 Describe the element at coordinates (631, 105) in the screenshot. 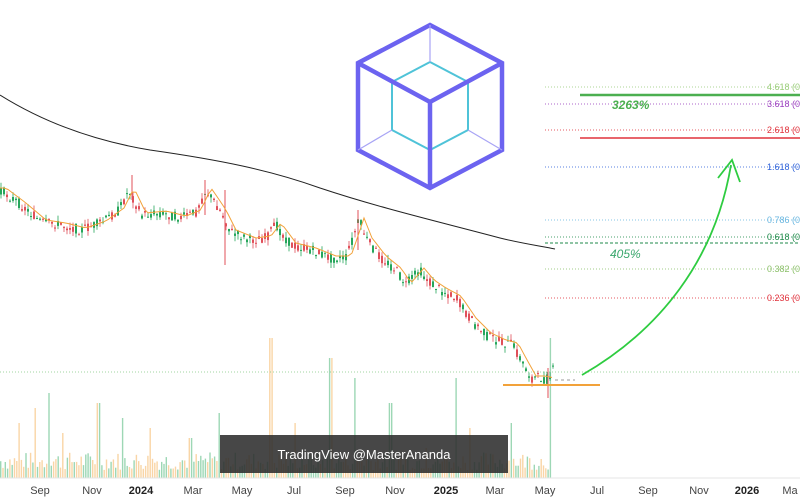

I see `gain-label: 3263%` at that location.